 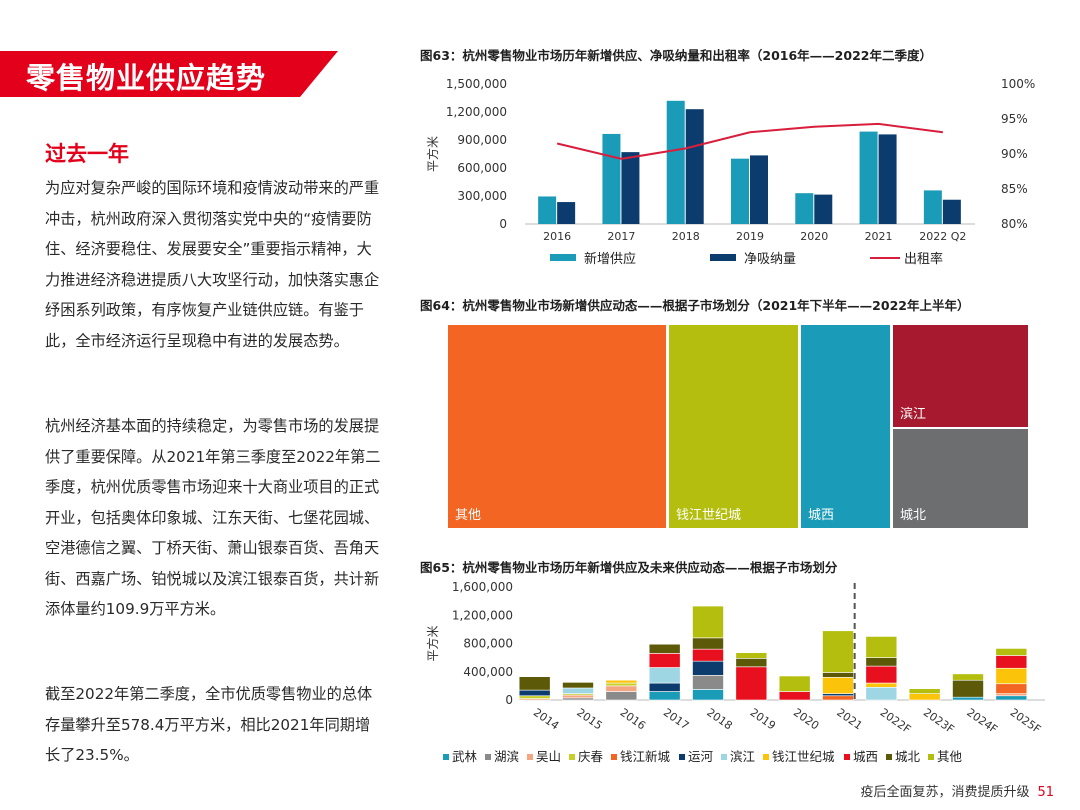 What do you see at coordinates (1014, 119) in the screenshot?
I see `y2-tick-label: 95%` at bounding box center [1014, 119].